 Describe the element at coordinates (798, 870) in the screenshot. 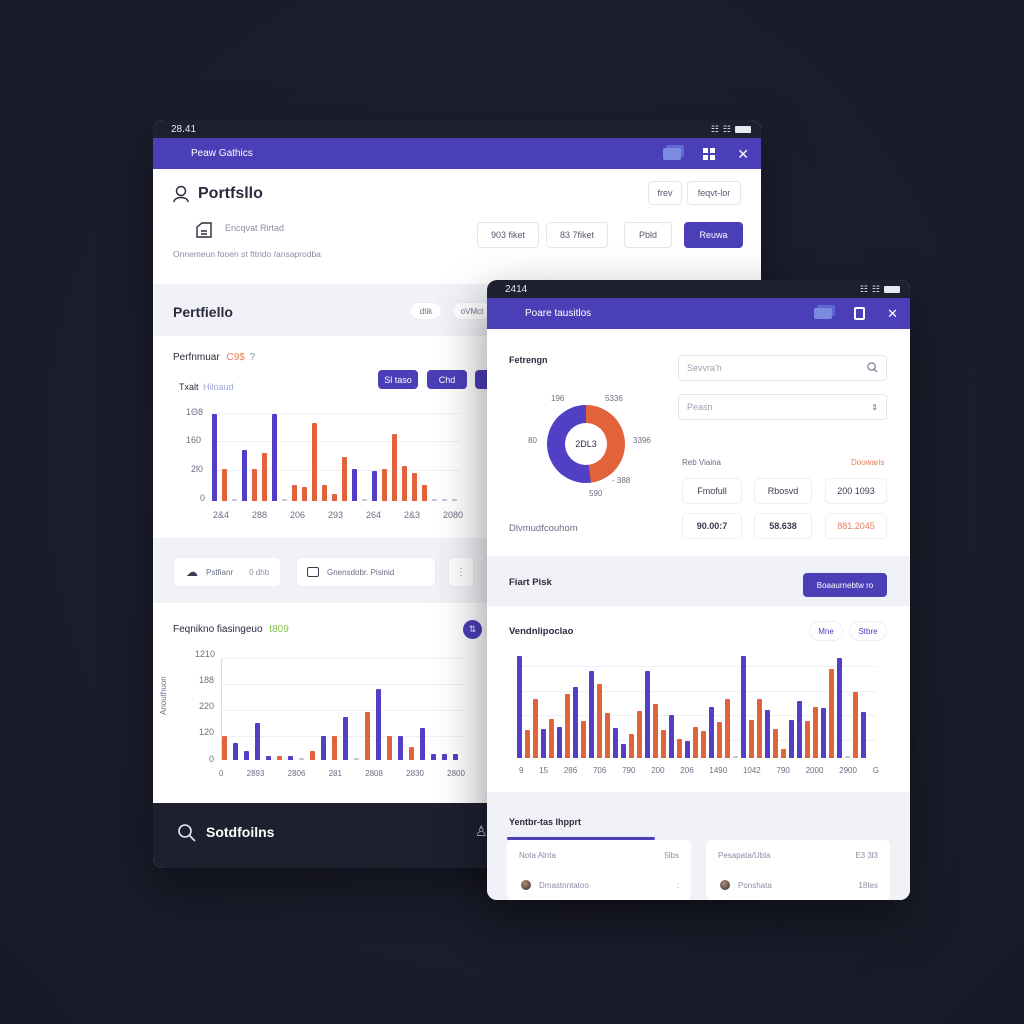

I see `report-card-2: Pesapata/Ubla E3 3l3 Ponshata 18tes` at that location.